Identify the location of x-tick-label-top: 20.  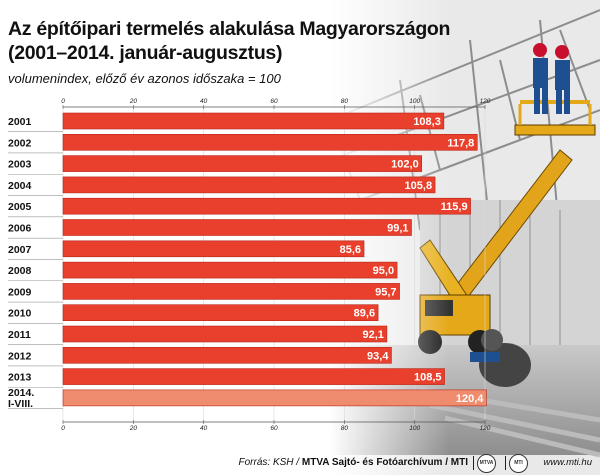
(133, 101).